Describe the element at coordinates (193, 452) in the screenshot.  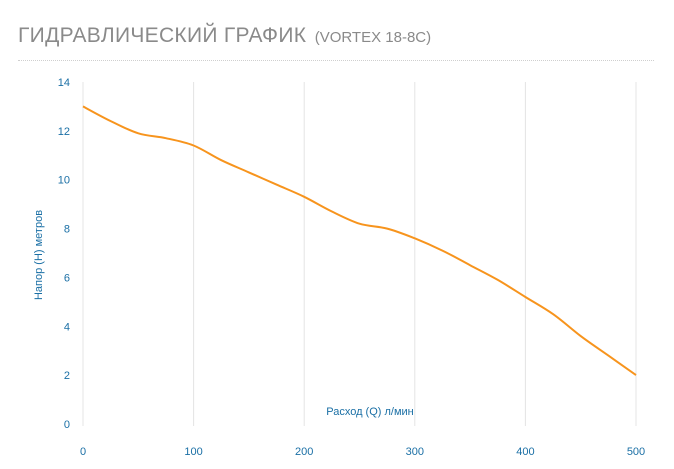
I see `x-tick-label: 100` at that location.